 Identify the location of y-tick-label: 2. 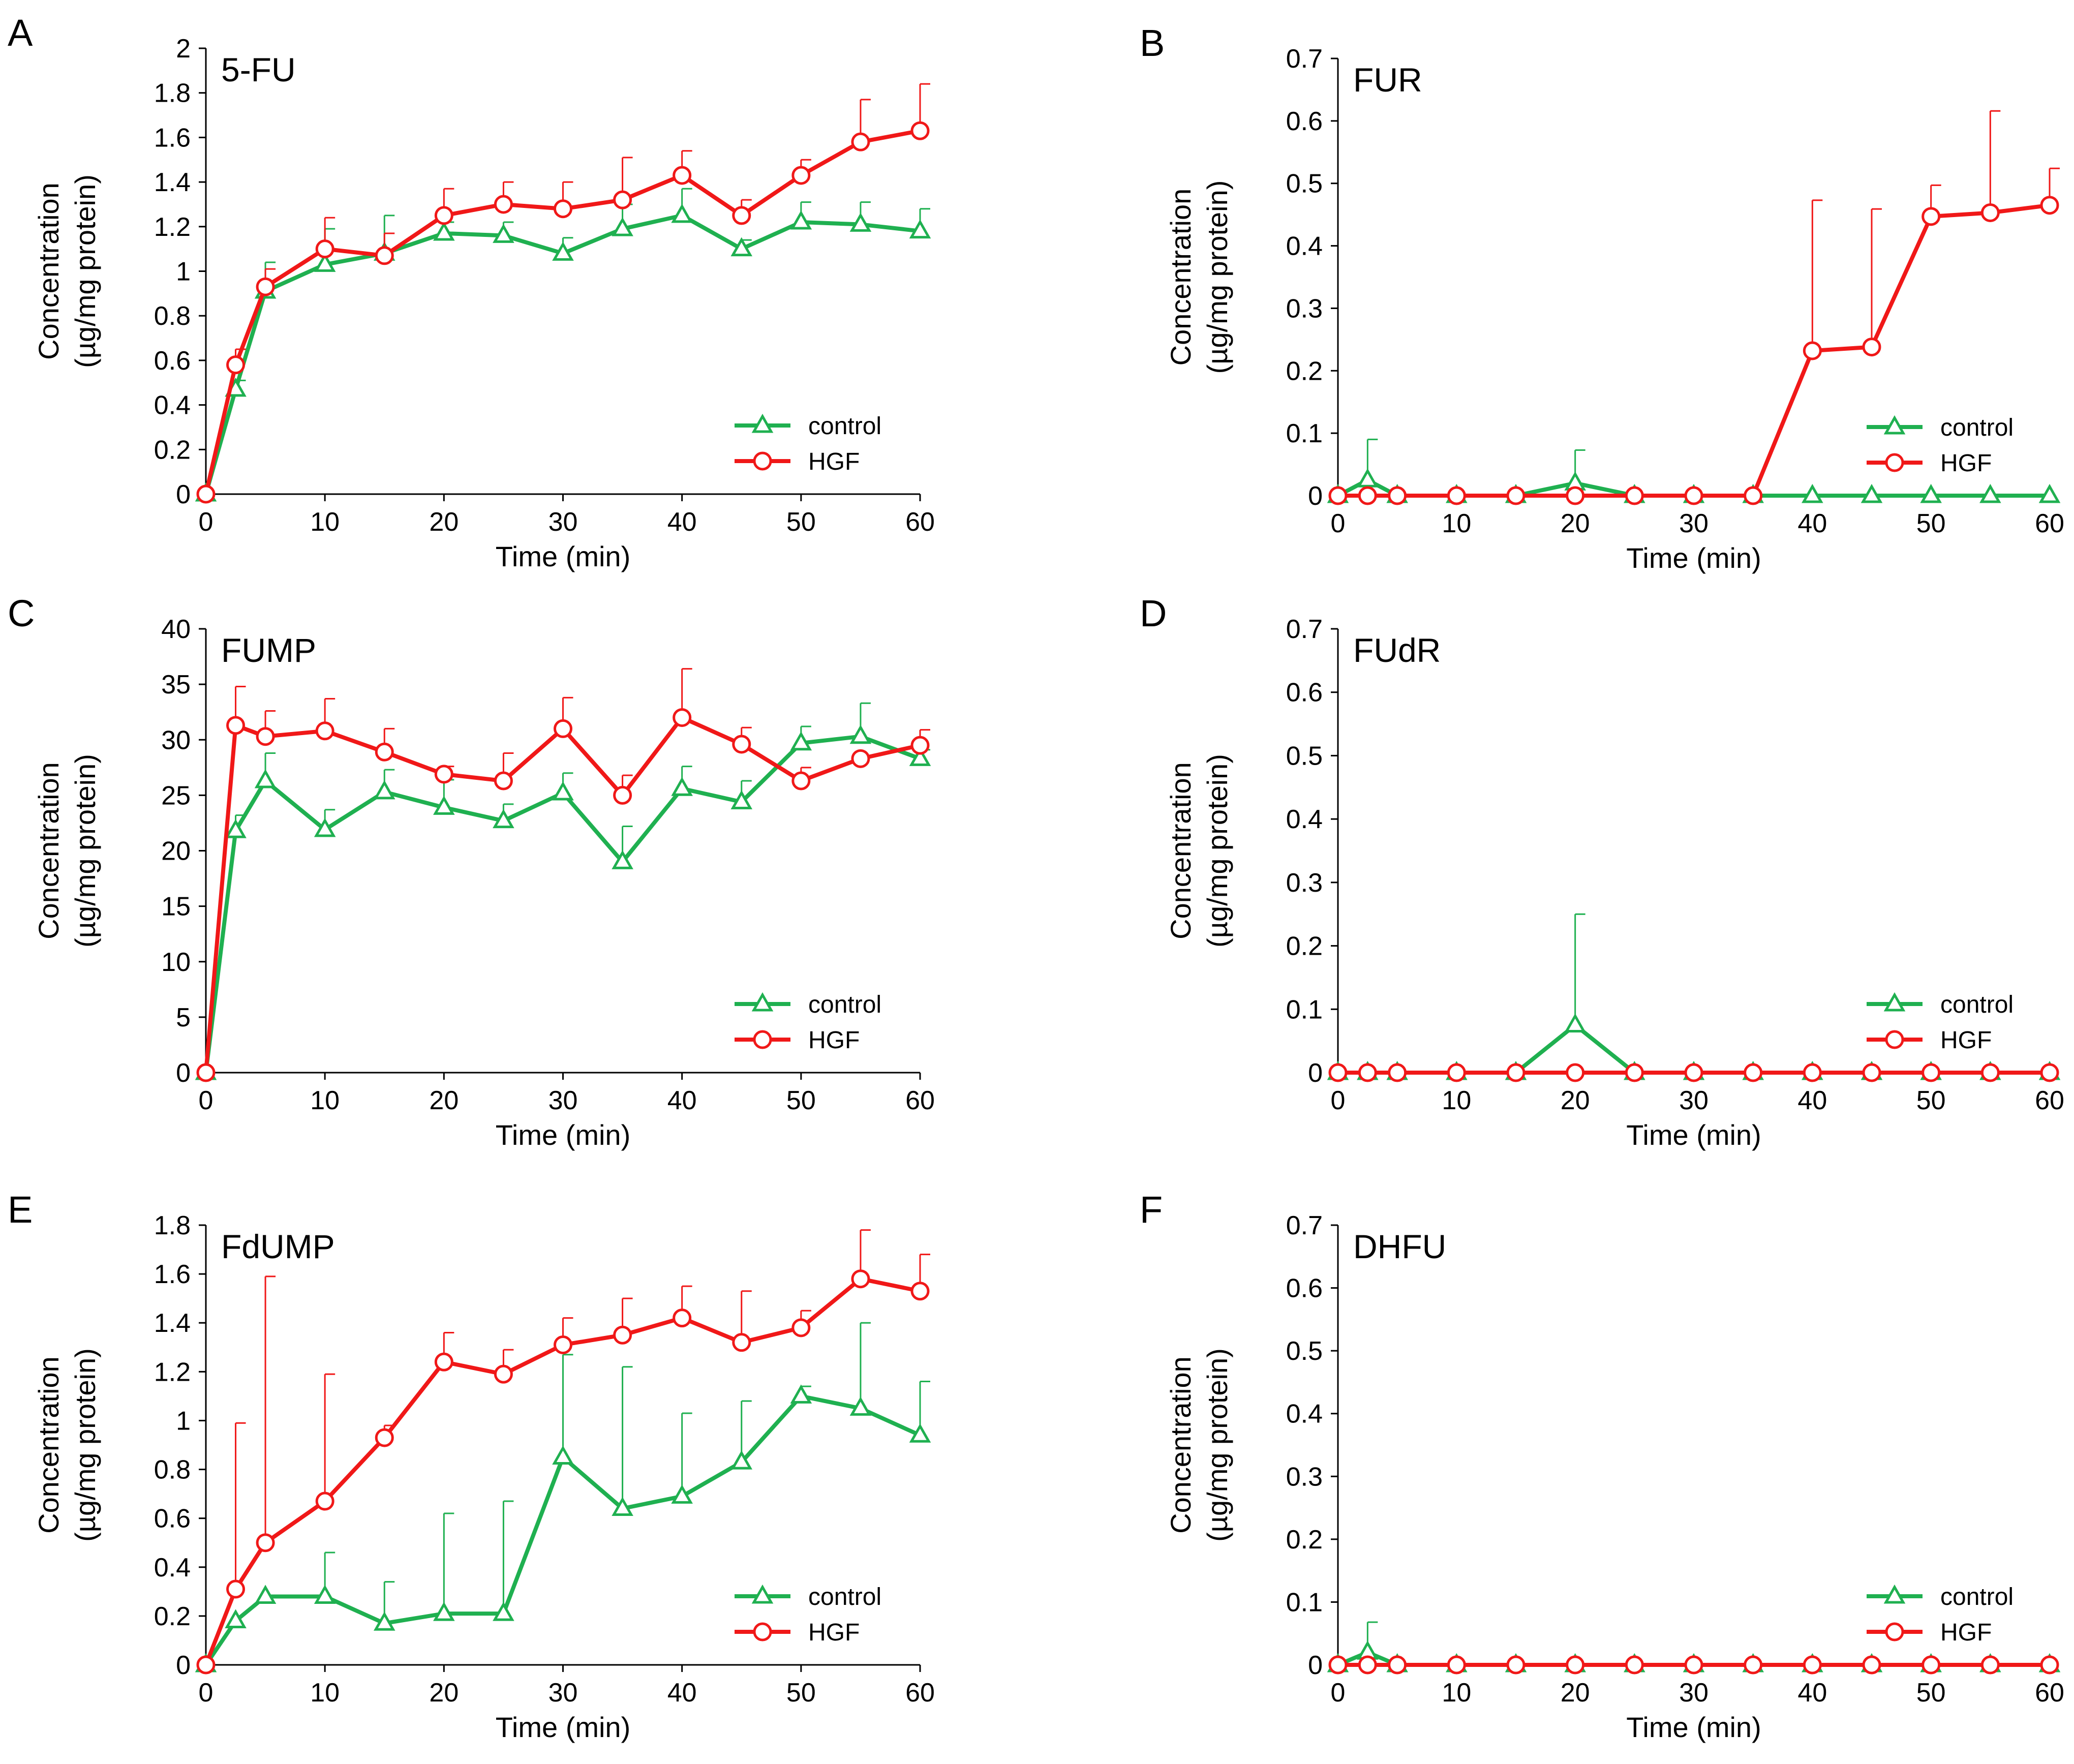
(183, 49).